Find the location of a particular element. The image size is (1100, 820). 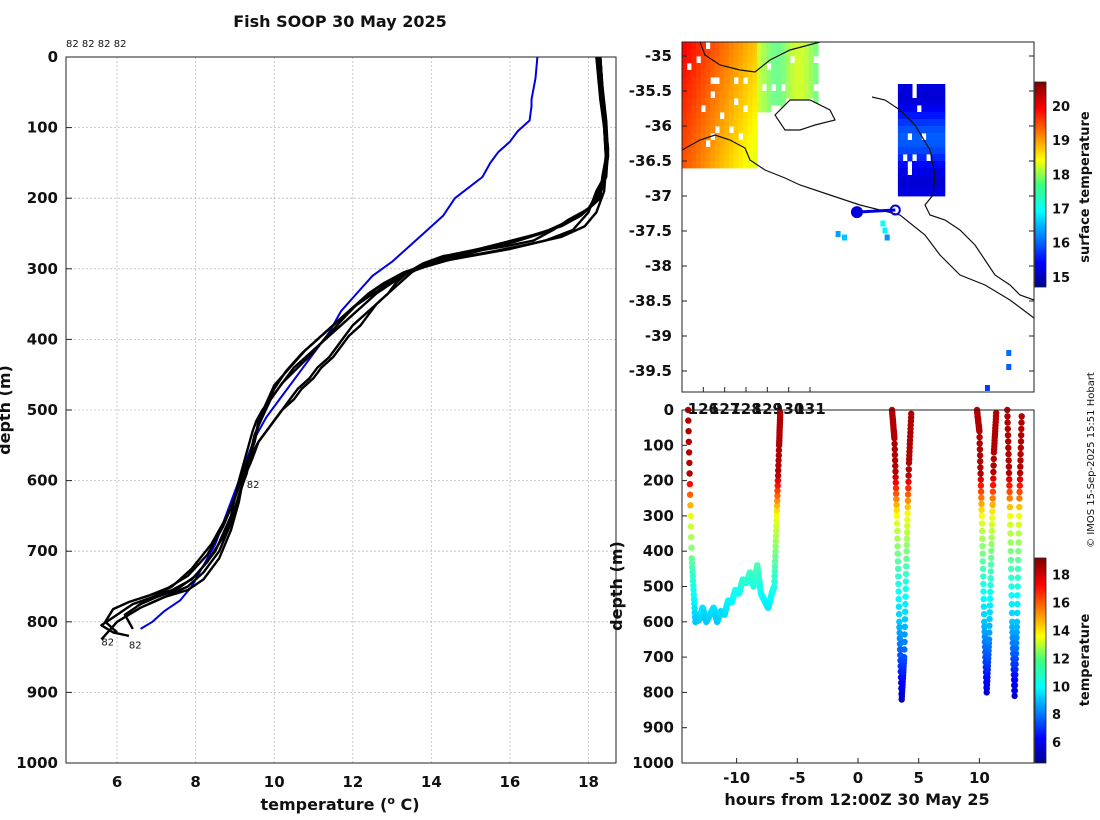

map-colorbar is located at coordinates (1040, 184).